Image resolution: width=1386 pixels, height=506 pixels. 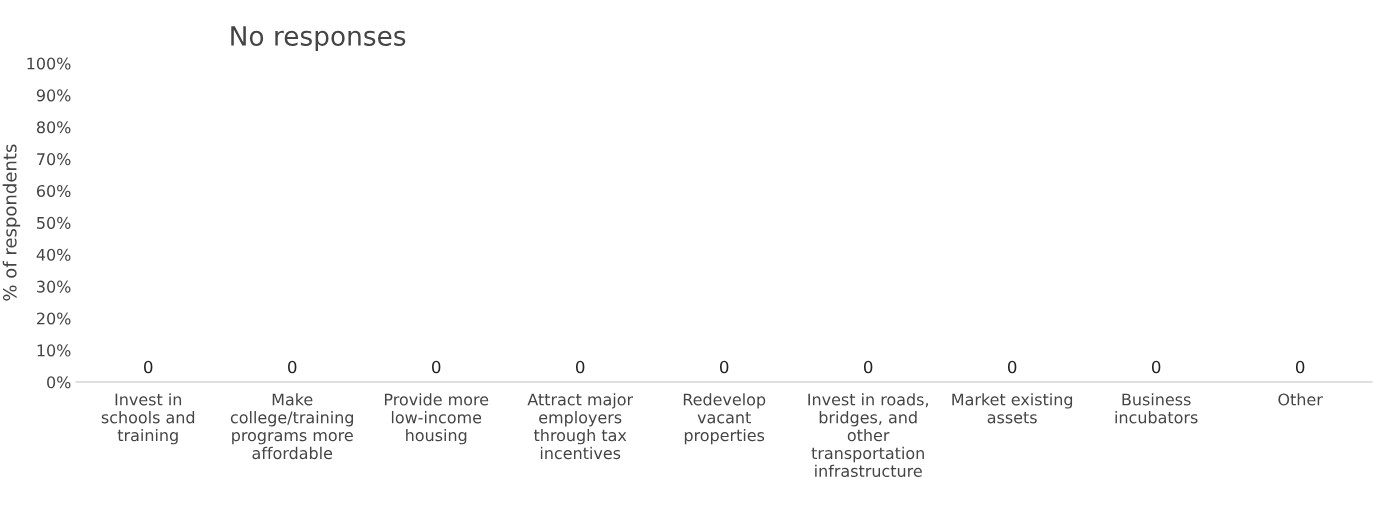 I want to click on y-axis-title: % of respondents, so click(x=11, y=222).